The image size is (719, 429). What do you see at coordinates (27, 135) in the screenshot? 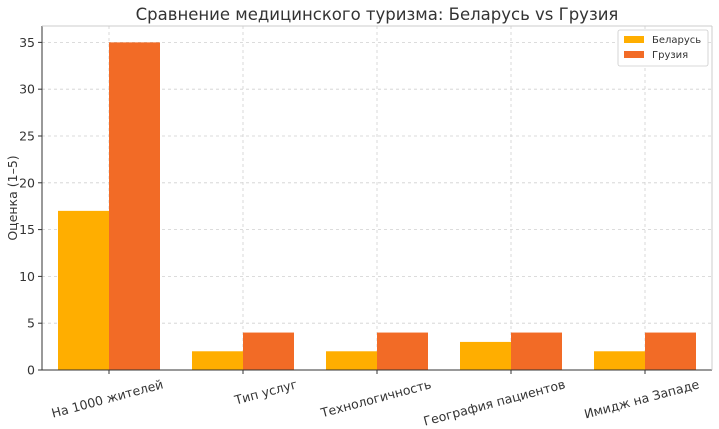
I see `y-tick-label: 25` at bounding box center [27, 135].